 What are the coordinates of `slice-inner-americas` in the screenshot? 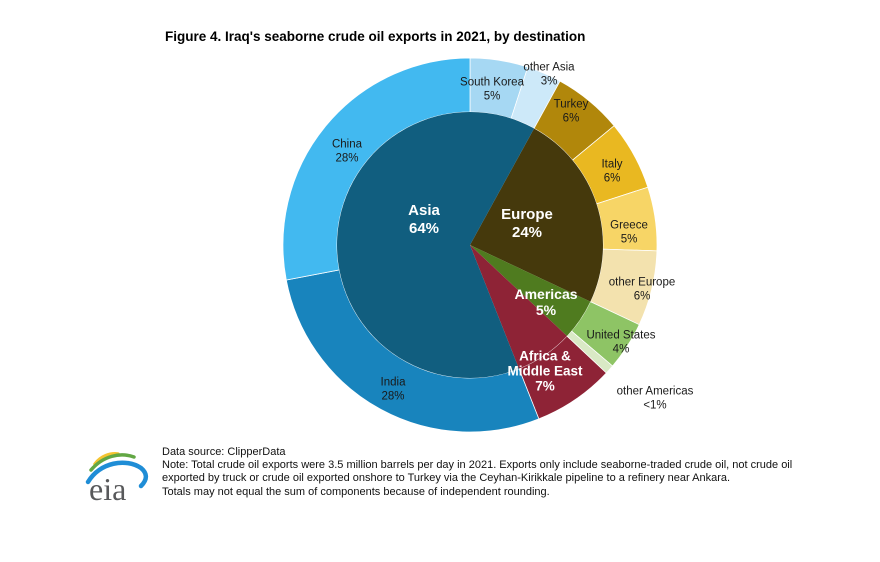 It's located at (530, 291).